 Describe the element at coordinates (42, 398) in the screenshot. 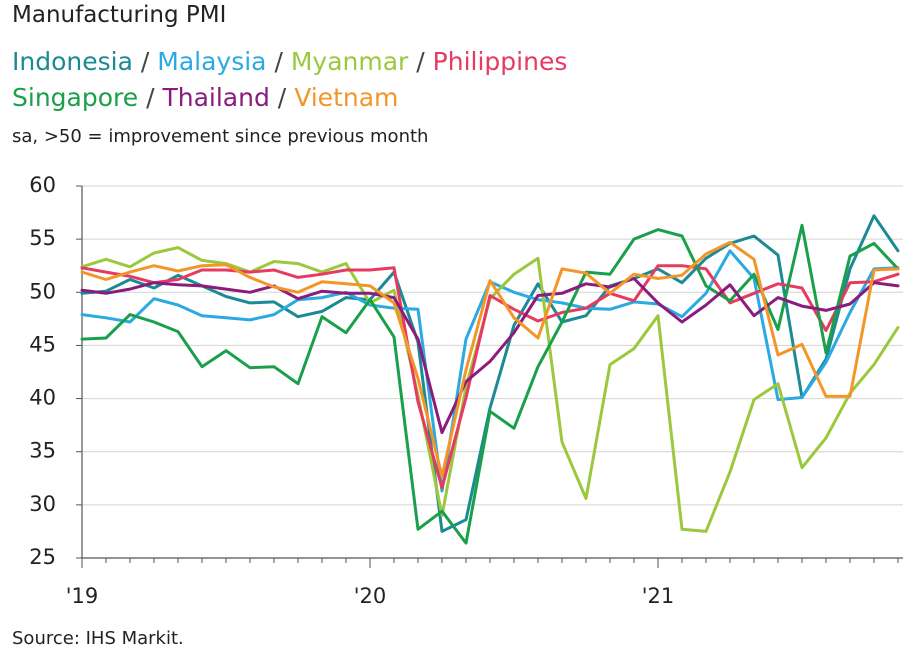

I see `y-tick-label: 40` at that location.